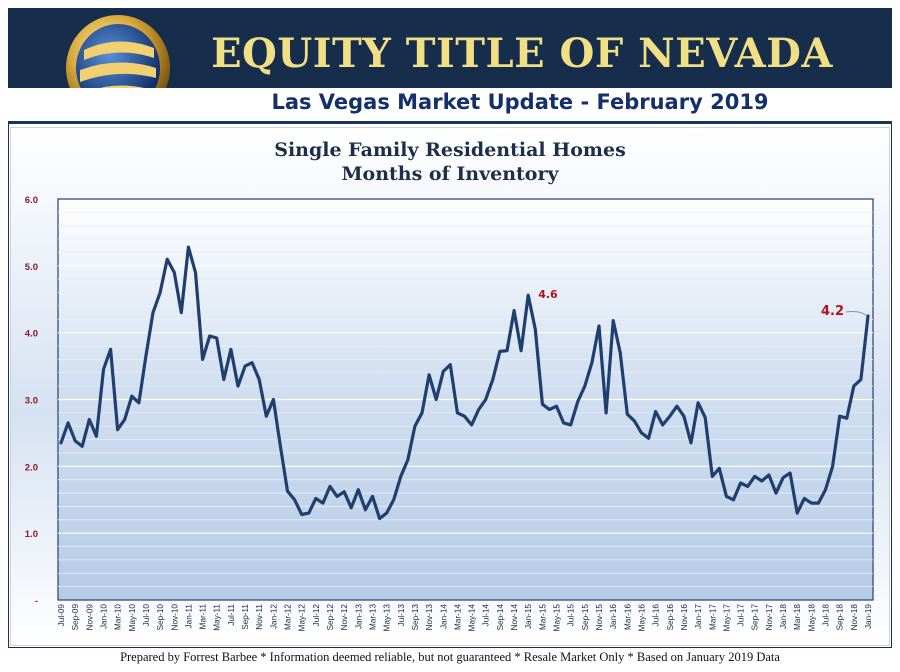  What do you see at coordinates (401, 615) in the screenshot?
I see `x-tick-label: Jul-13` at bounding box center [401, 615].